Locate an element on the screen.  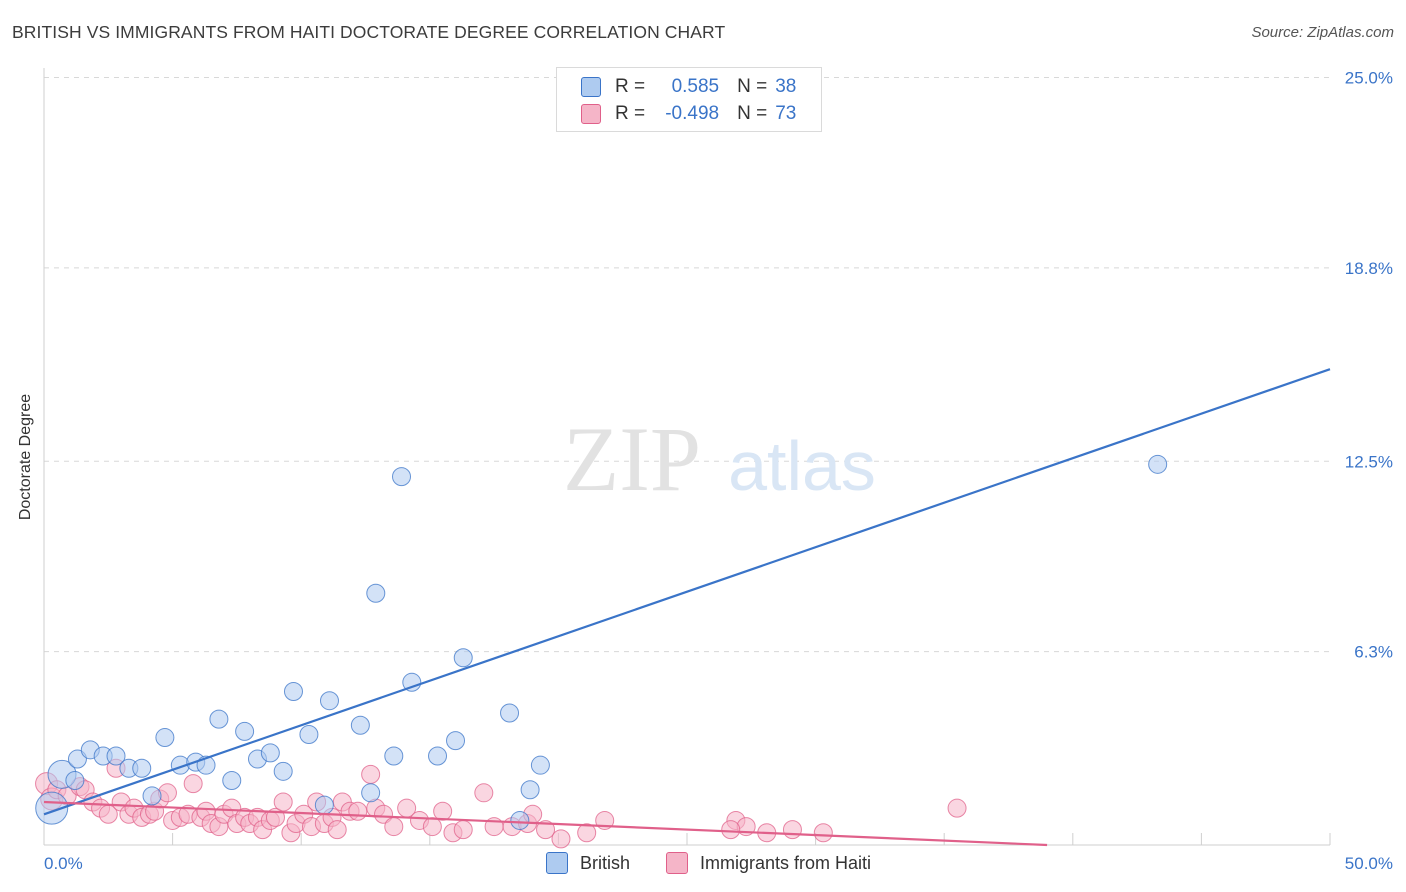
y-tick-label: 25.0% is located at coordinates (1369, 78).